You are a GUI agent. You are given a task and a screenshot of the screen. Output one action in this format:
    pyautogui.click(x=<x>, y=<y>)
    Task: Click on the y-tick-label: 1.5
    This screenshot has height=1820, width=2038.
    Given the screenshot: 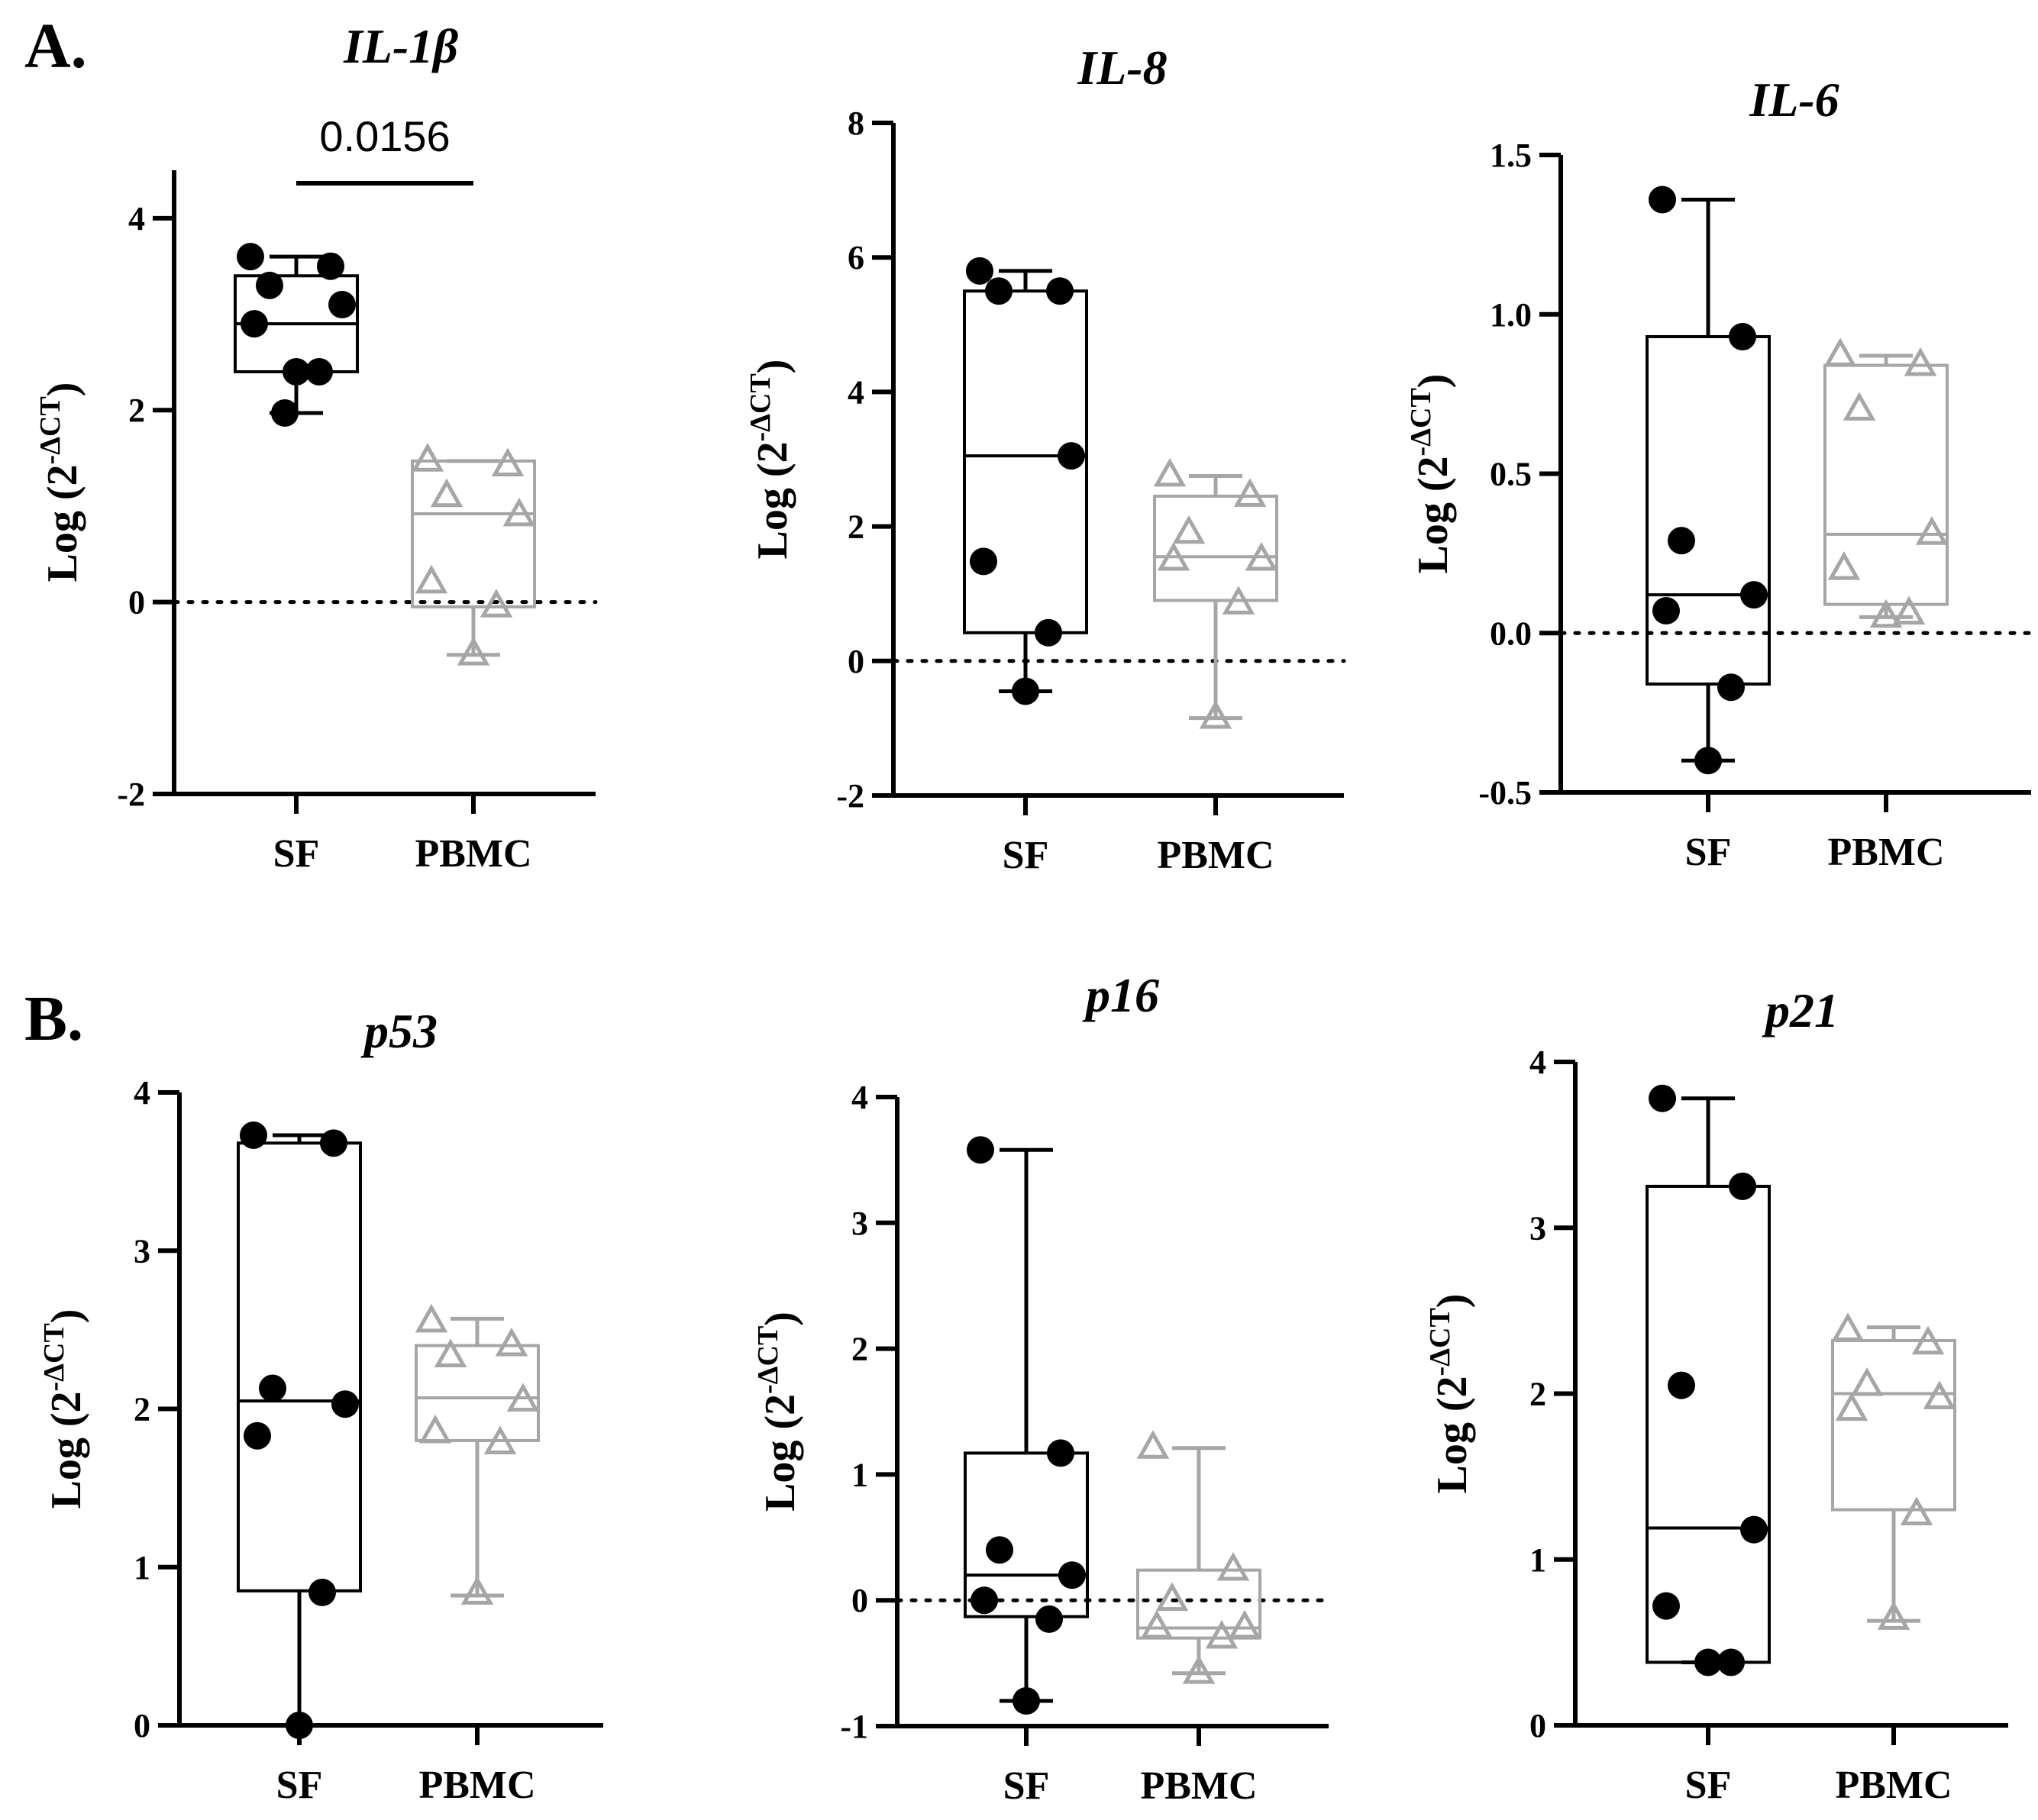 What is the action you would take?
    pyautogui.click(x=1511, y=155)
    